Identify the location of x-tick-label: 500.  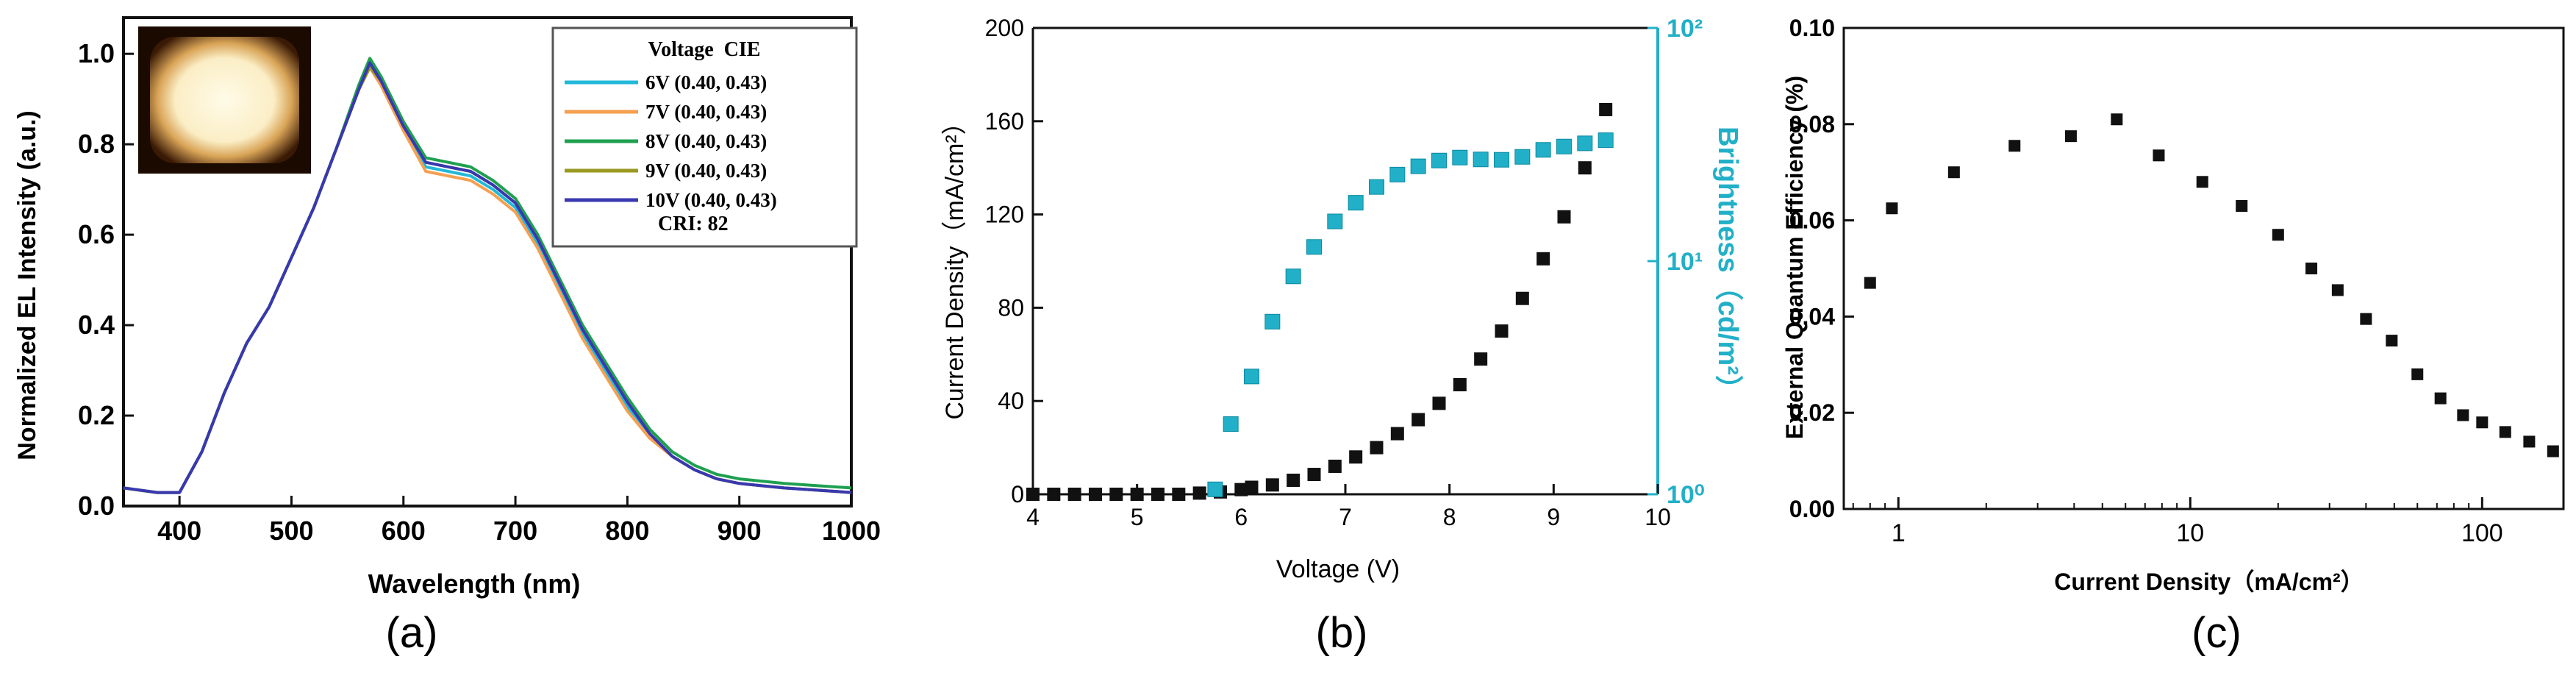
(291, 531).